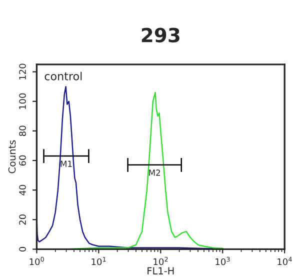 The image size is (306, 280). Describe the element at coordinates (12, 157) in the screenshot. I see `y-axis-title: Counts` at that location.